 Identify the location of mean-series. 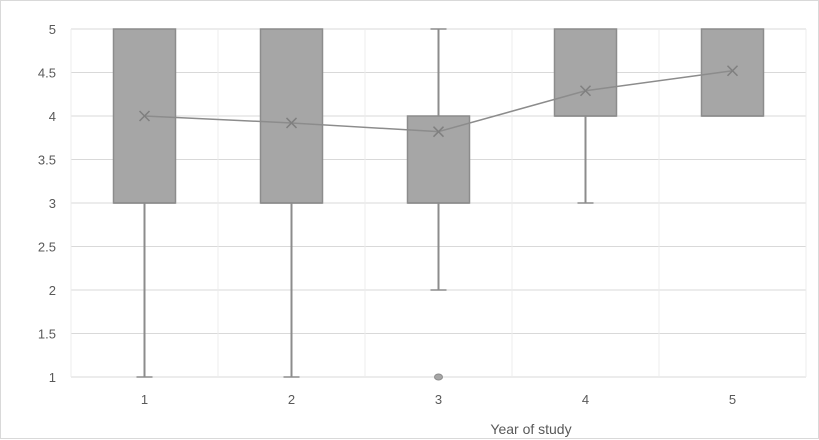
(438, 101).